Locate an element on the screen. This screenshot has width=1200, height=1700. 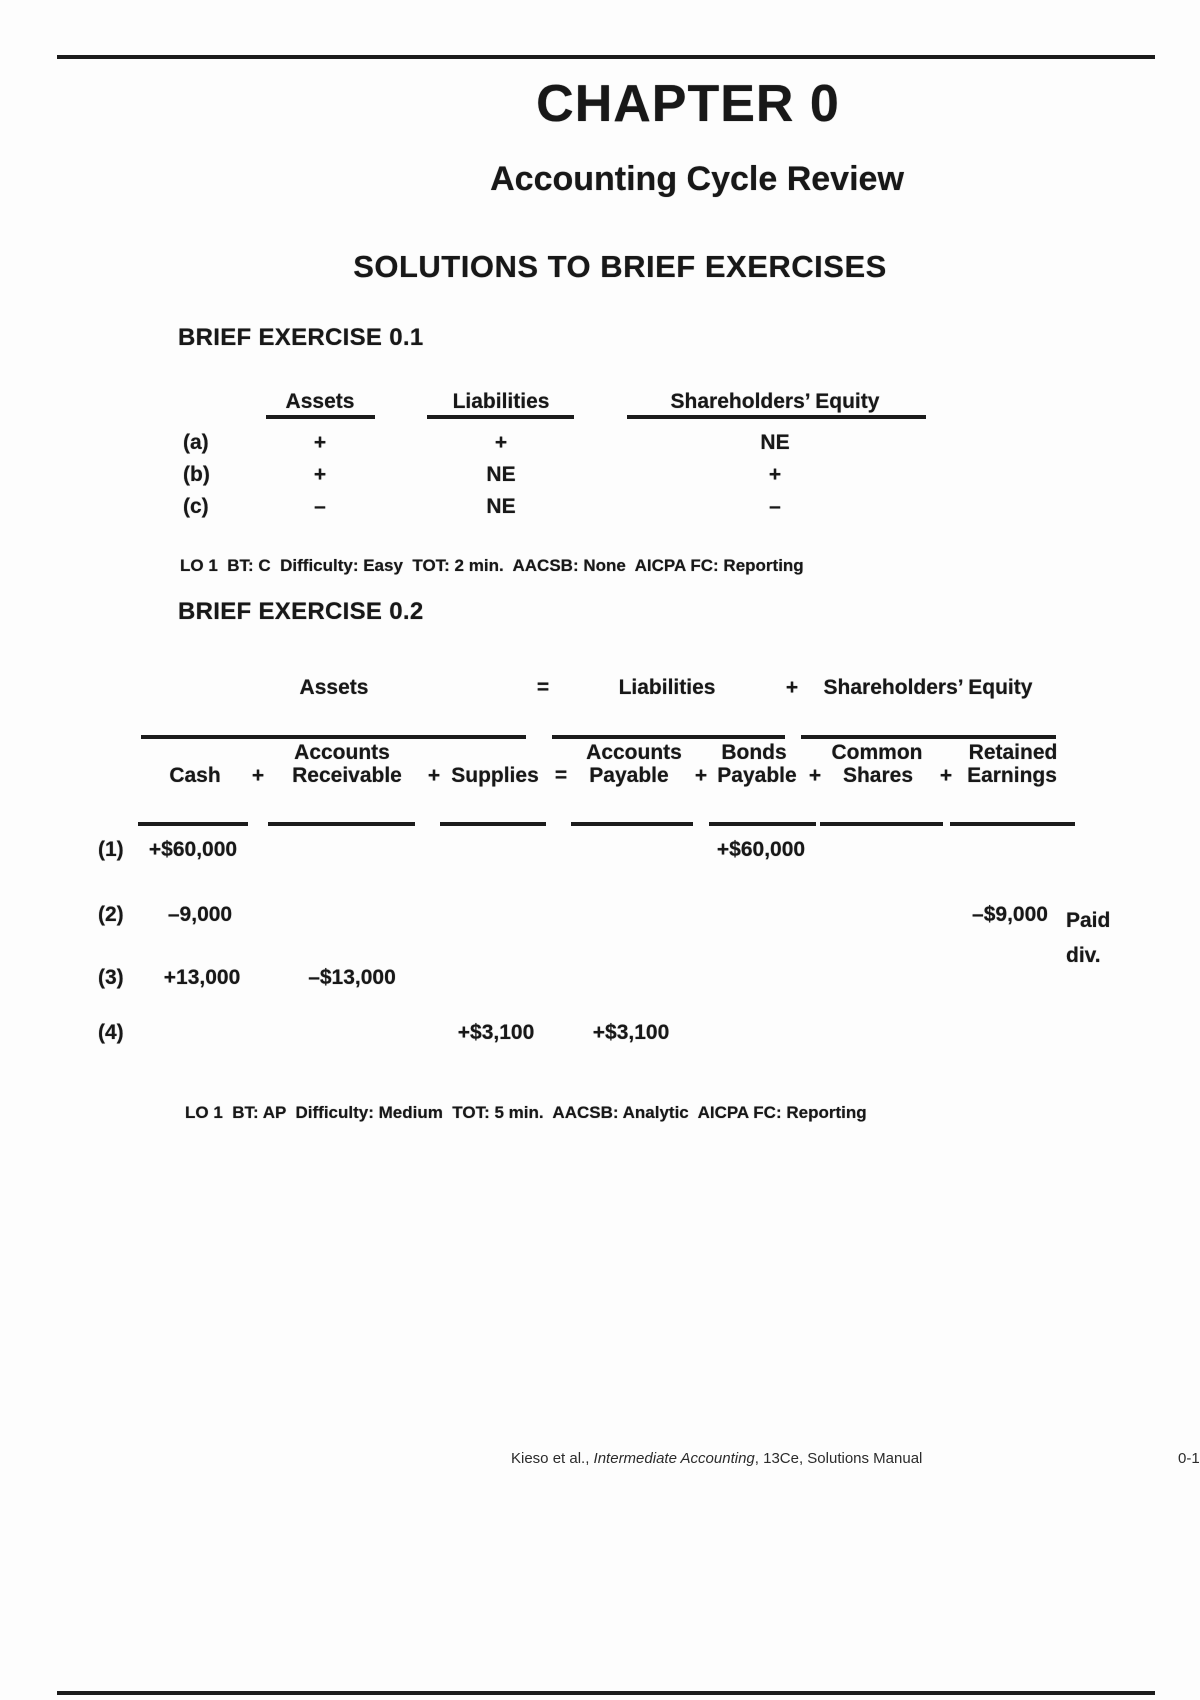
ex1-col-header-assets: Assets is located at coordinates (320, 401).